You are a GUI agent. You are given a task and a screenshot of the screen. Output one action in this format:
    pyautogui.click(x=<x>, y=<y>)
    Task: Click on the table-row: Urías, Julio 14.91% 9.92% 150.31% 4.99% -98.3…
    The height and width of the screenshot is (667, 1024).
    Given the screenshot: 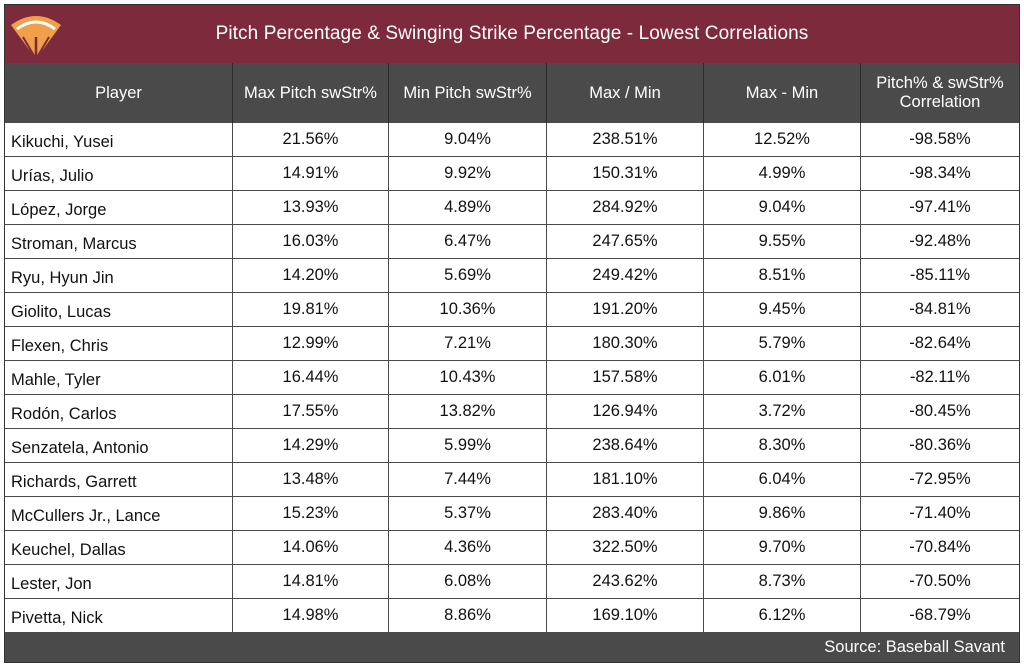 What is the action you would take?
    pyautogui.click(x=512, y=174)
    